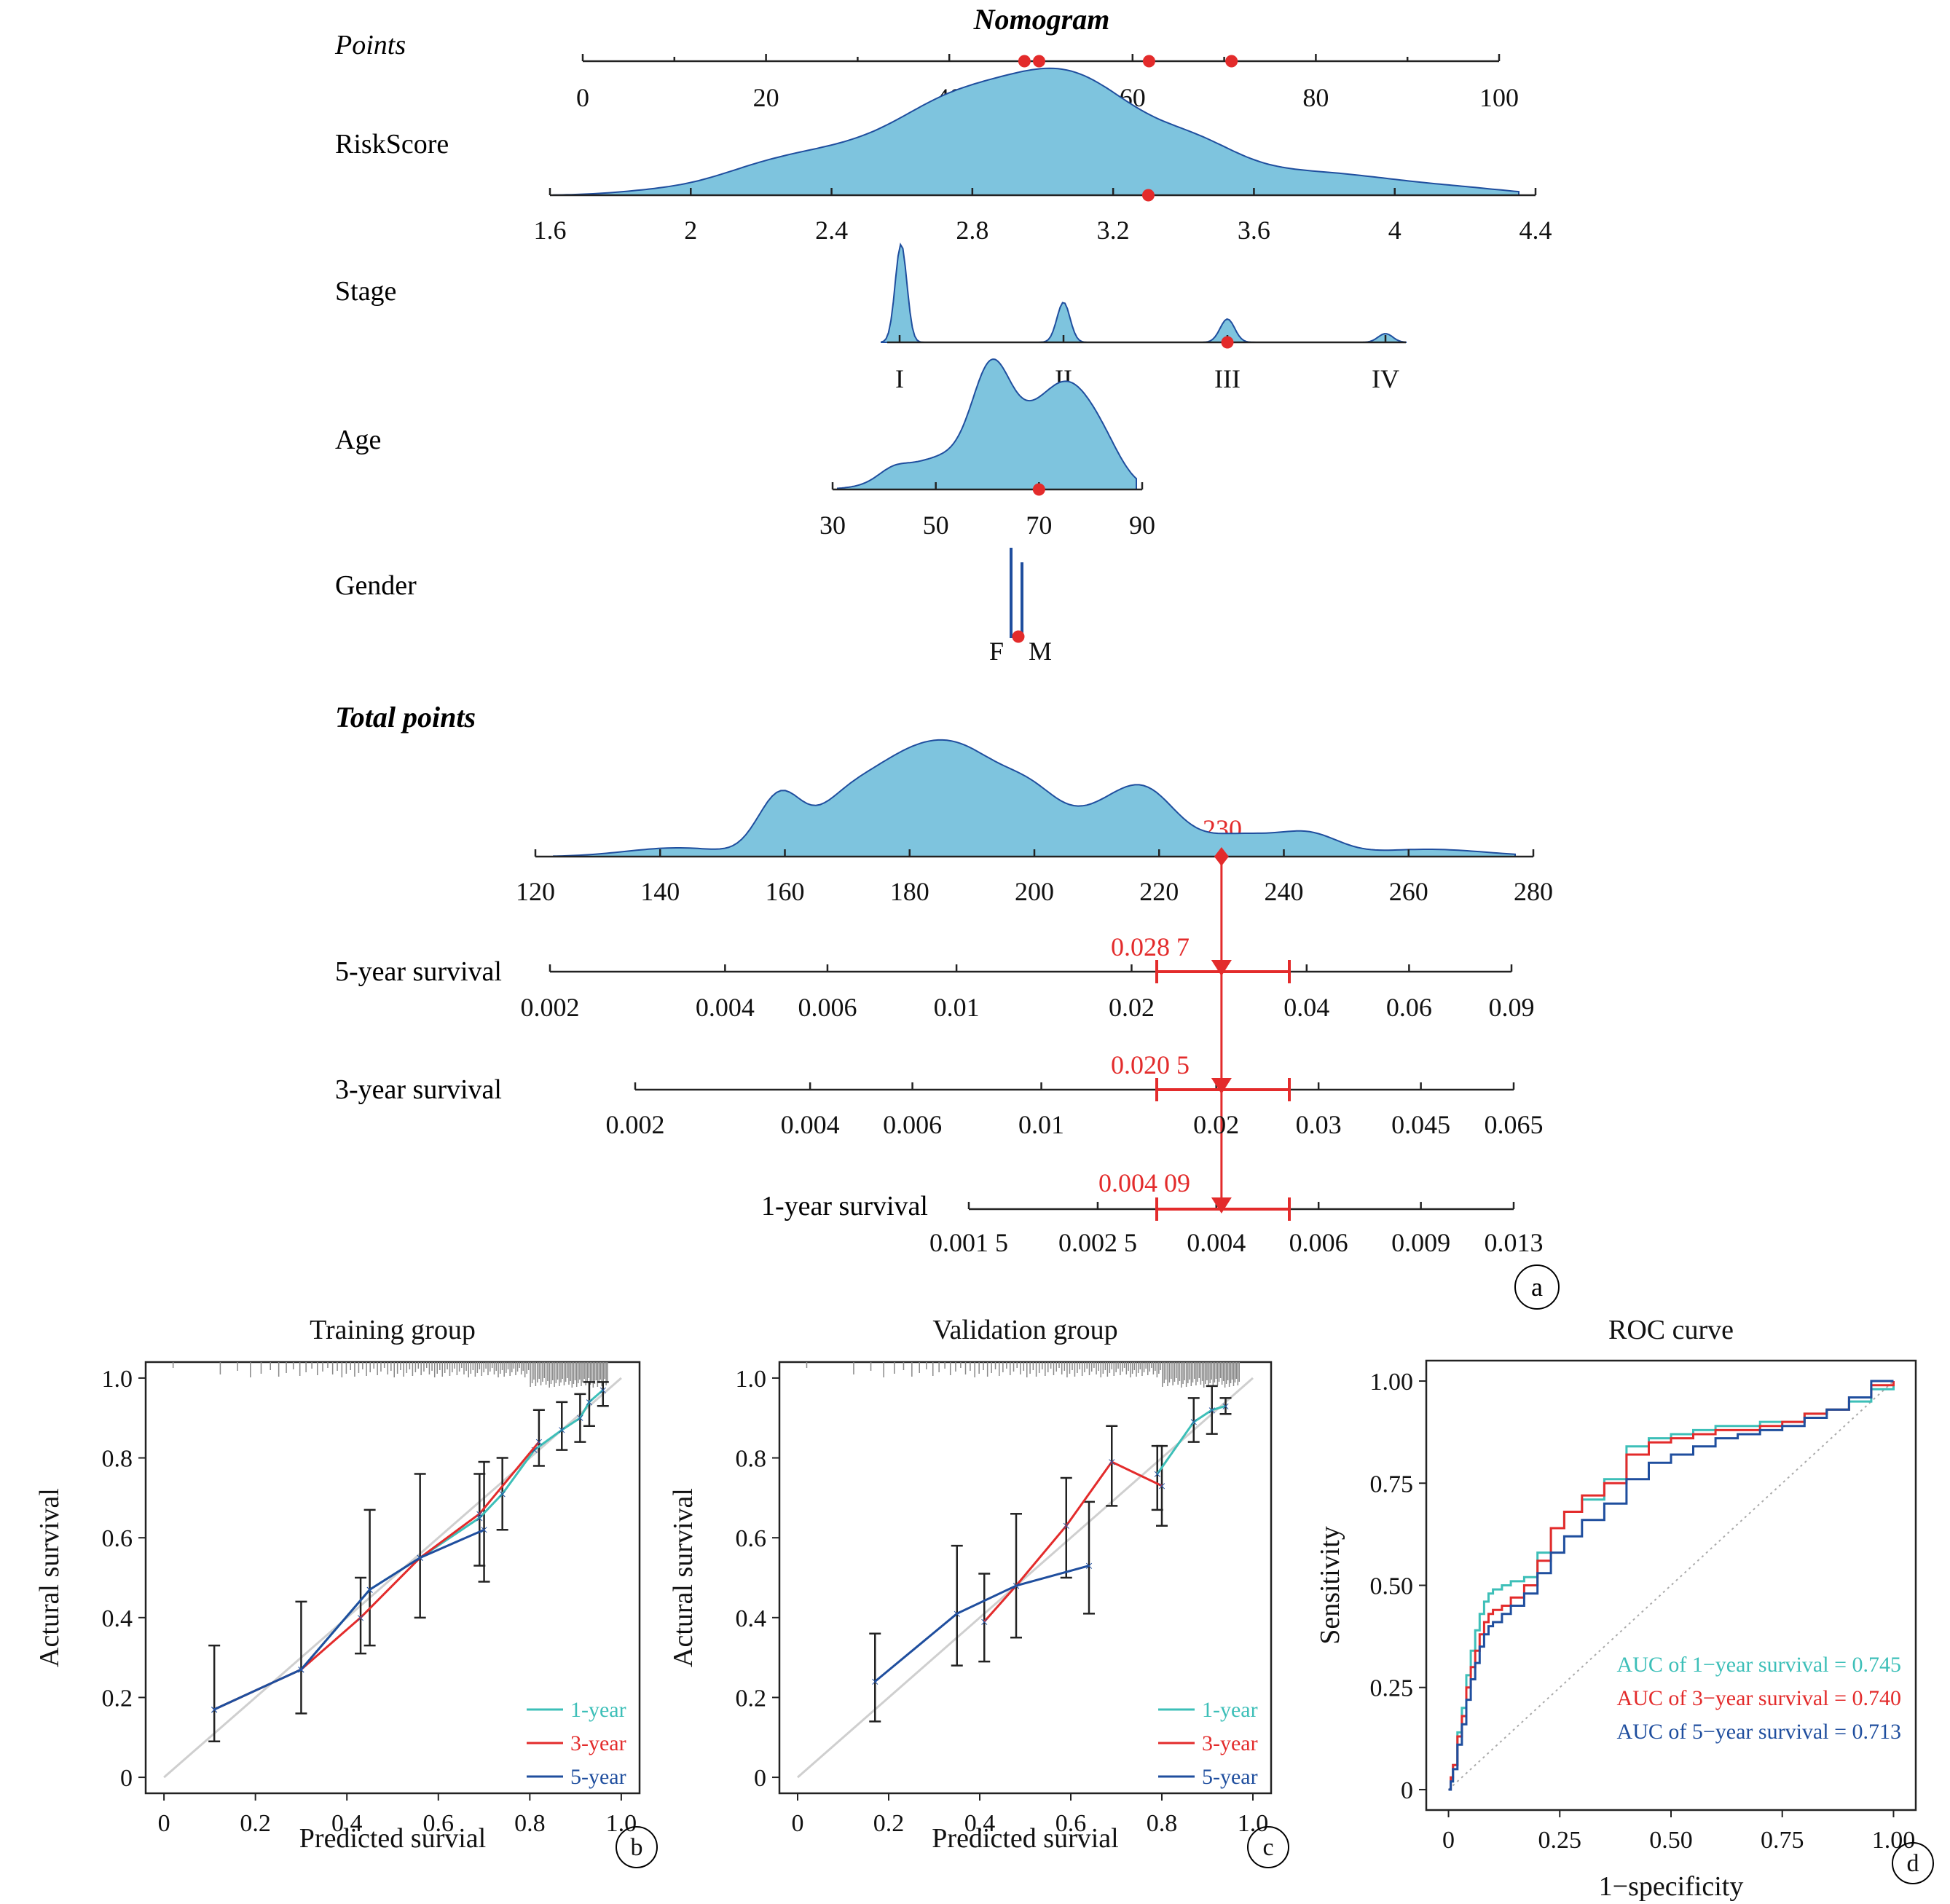  I want to click on total-points-tick-label: 200, so click(1034, 892).